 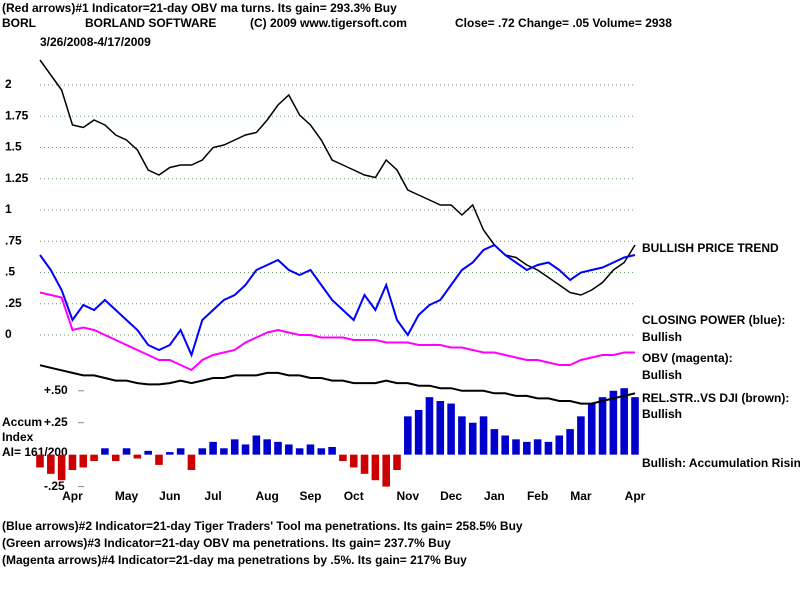 What do you see at coordinates (13, 240) in the screenshot?
I see `y-tick-label: .75` at bounding box center [13, 240].